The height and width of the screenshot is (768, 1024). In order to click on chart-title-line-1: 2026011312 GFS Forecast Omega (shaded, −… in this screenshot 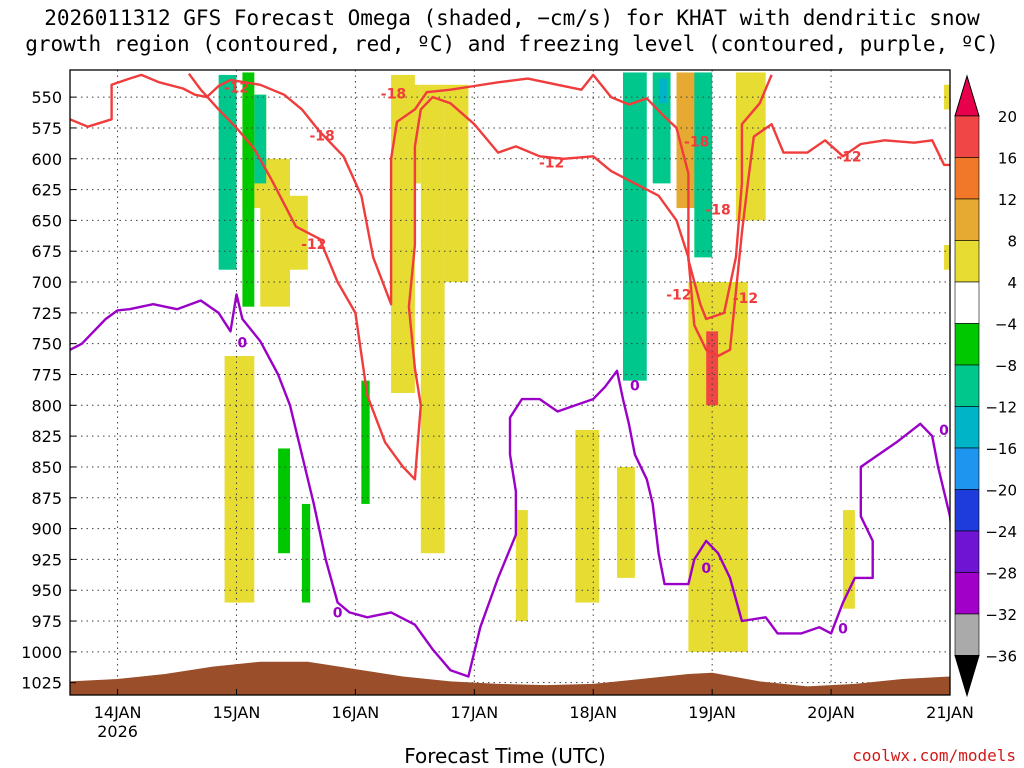, I will do `click(512, 18)`.